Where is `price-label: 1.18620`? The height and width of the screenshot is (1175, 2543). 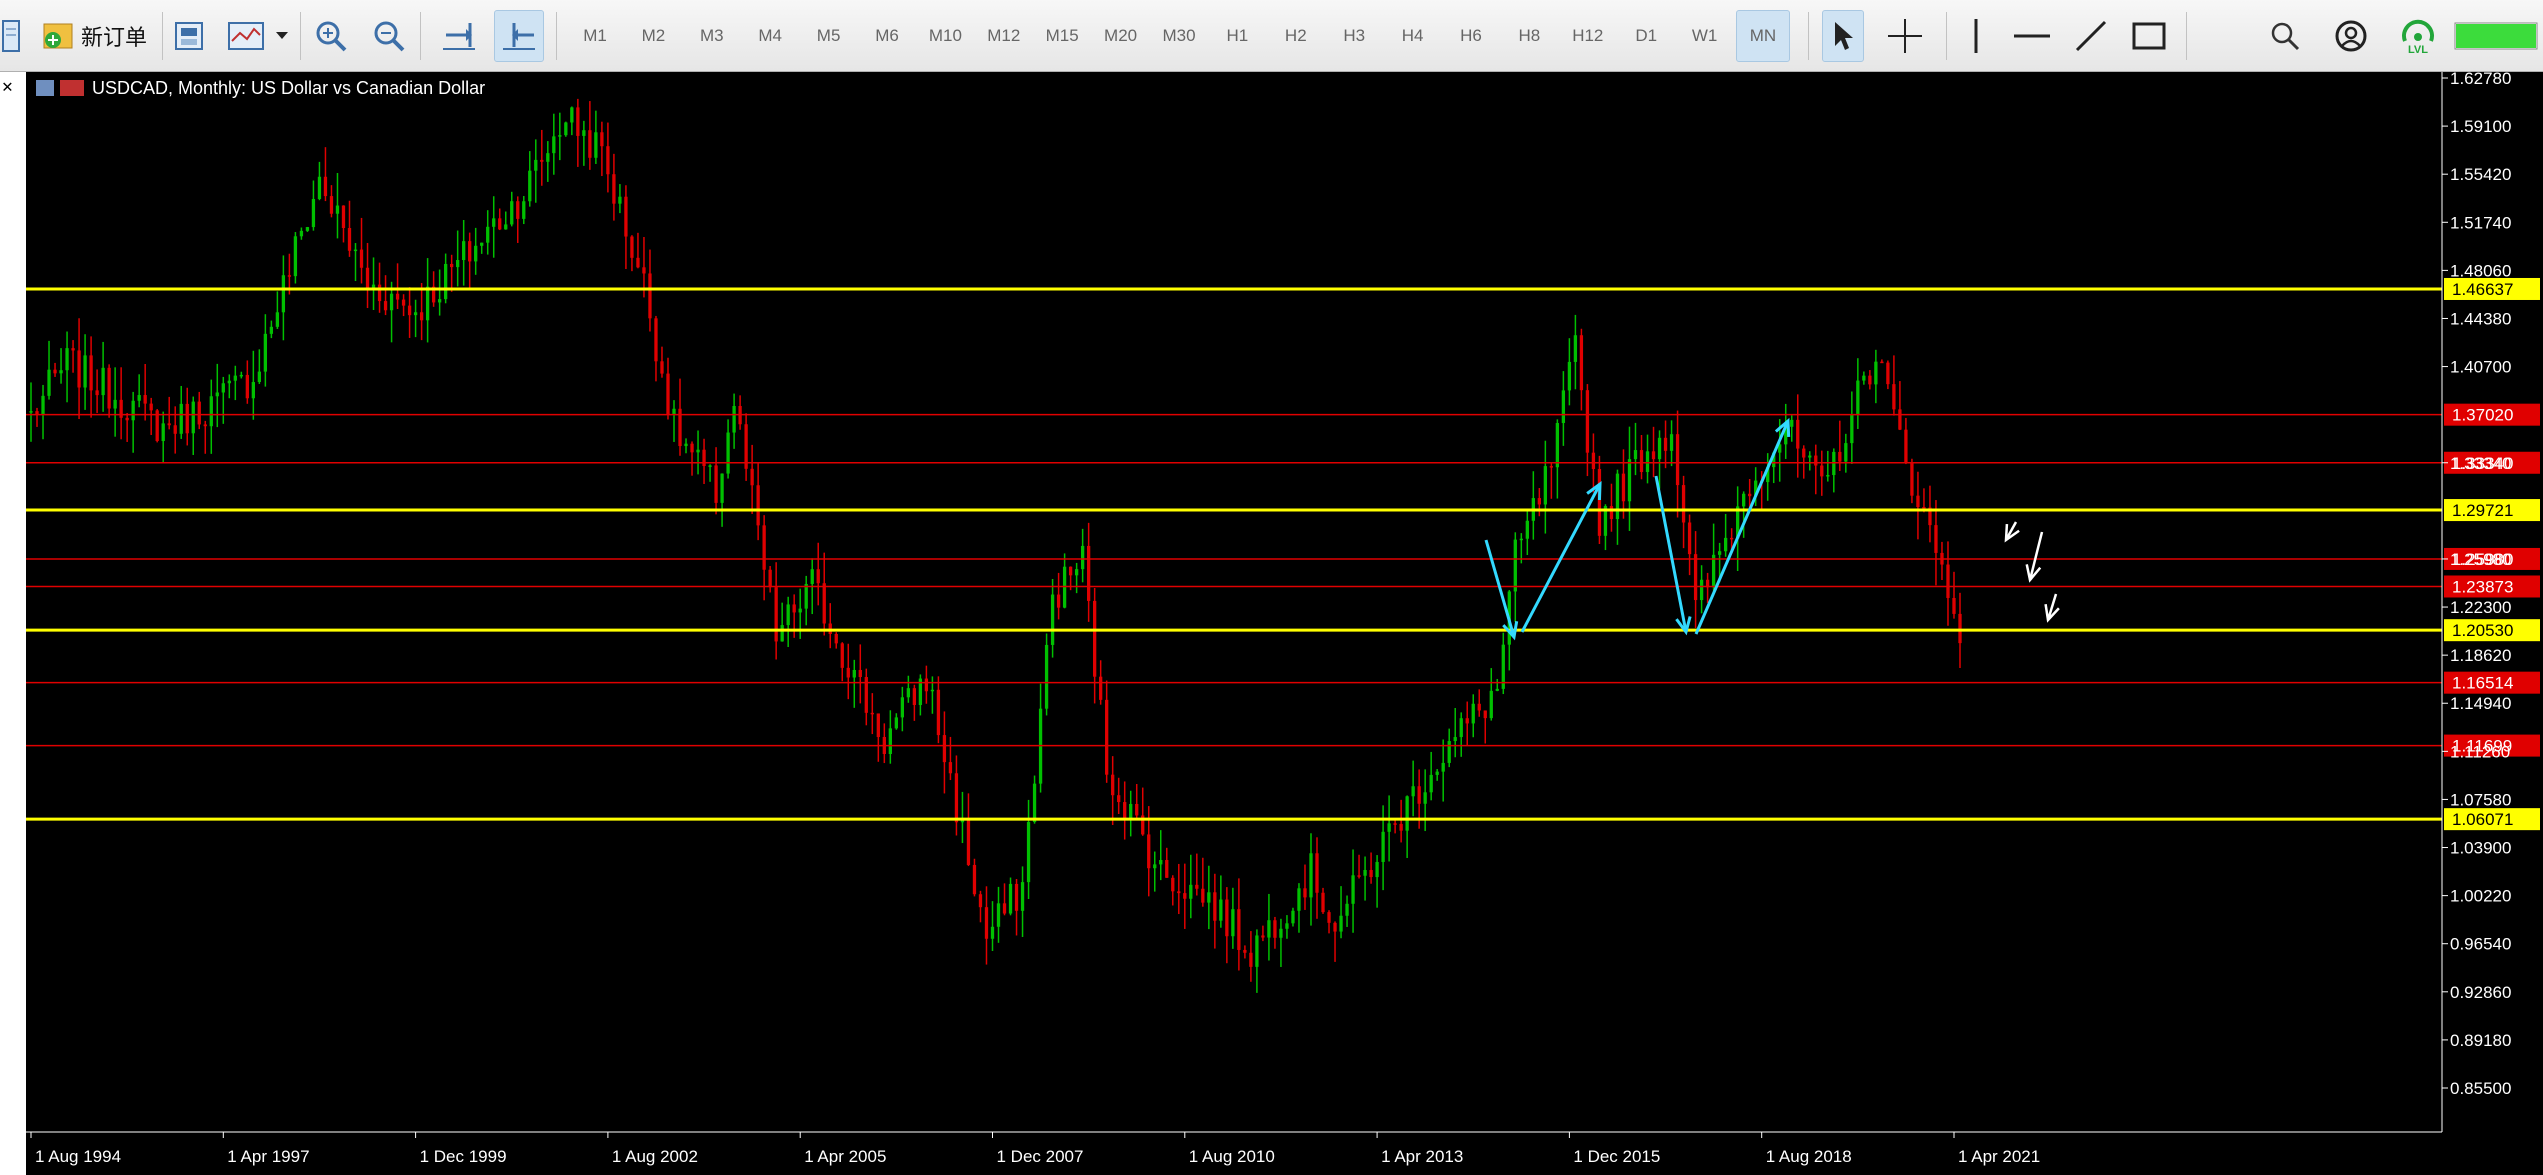
price-label: 1.18620 is located at coordinates (2480, 655).